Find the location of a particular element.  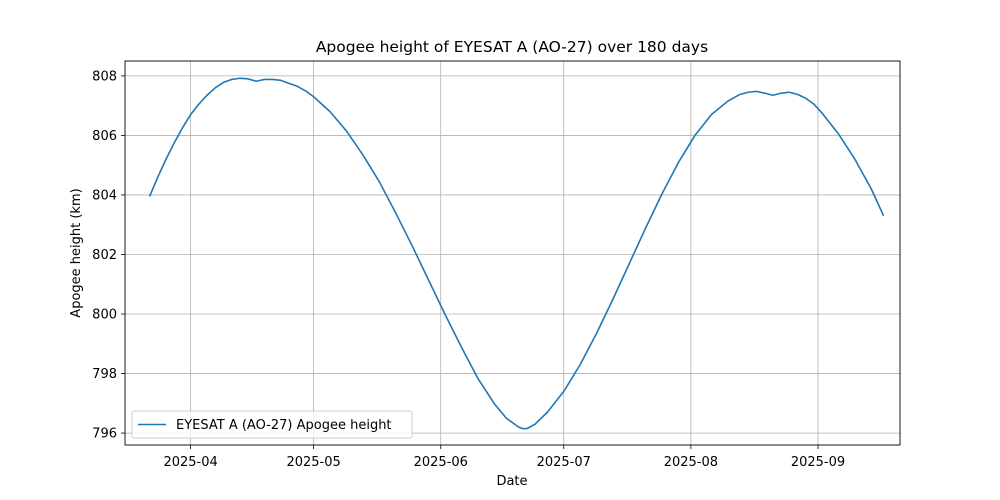

x-tick-label: 2025-07 is located at coordinates (564, 462).